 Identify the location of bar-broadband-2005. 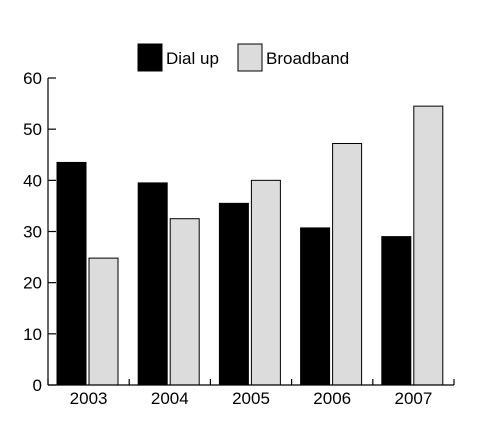
(265, 282).